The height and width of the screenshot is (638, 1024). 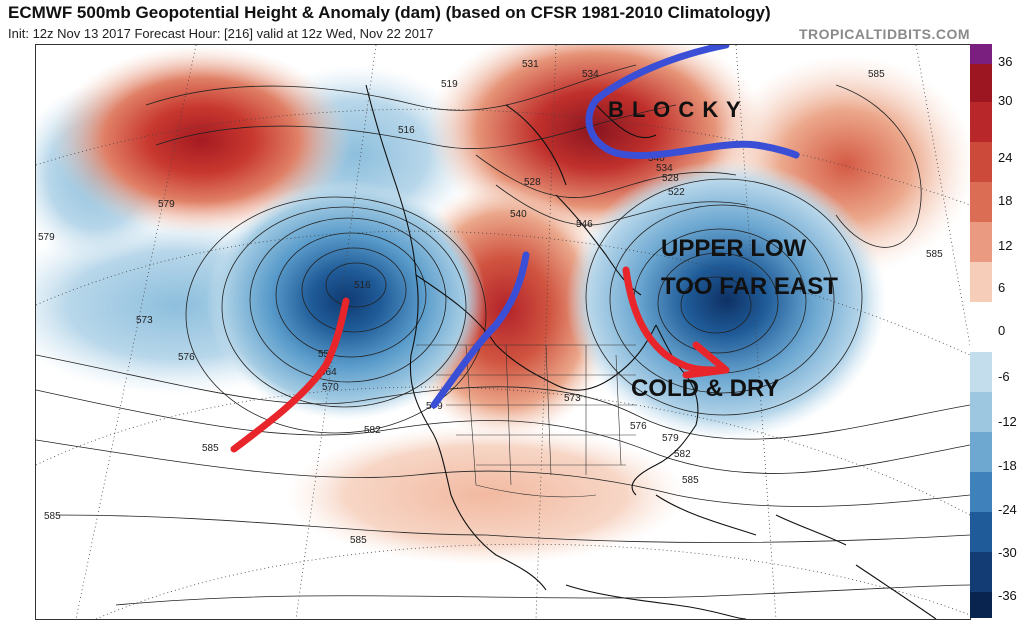 I want to click on colorbar-label: -18, so click(x=1007, y=465).